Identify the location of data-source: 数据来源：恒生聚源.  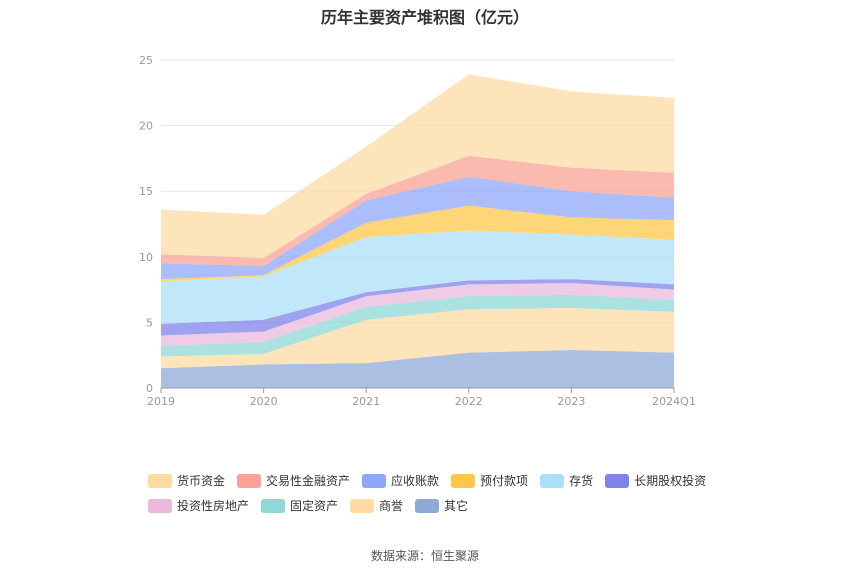
(424, 556).